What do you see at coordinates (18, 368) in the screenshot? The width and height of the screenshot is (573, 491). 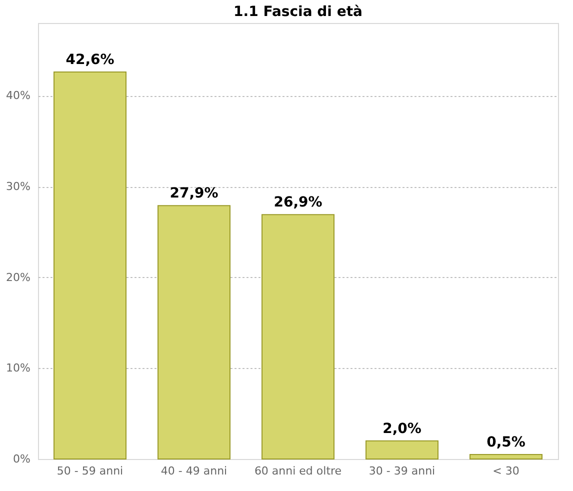 I see `y-tick-label: 10%` at bounding box center [18, 368].